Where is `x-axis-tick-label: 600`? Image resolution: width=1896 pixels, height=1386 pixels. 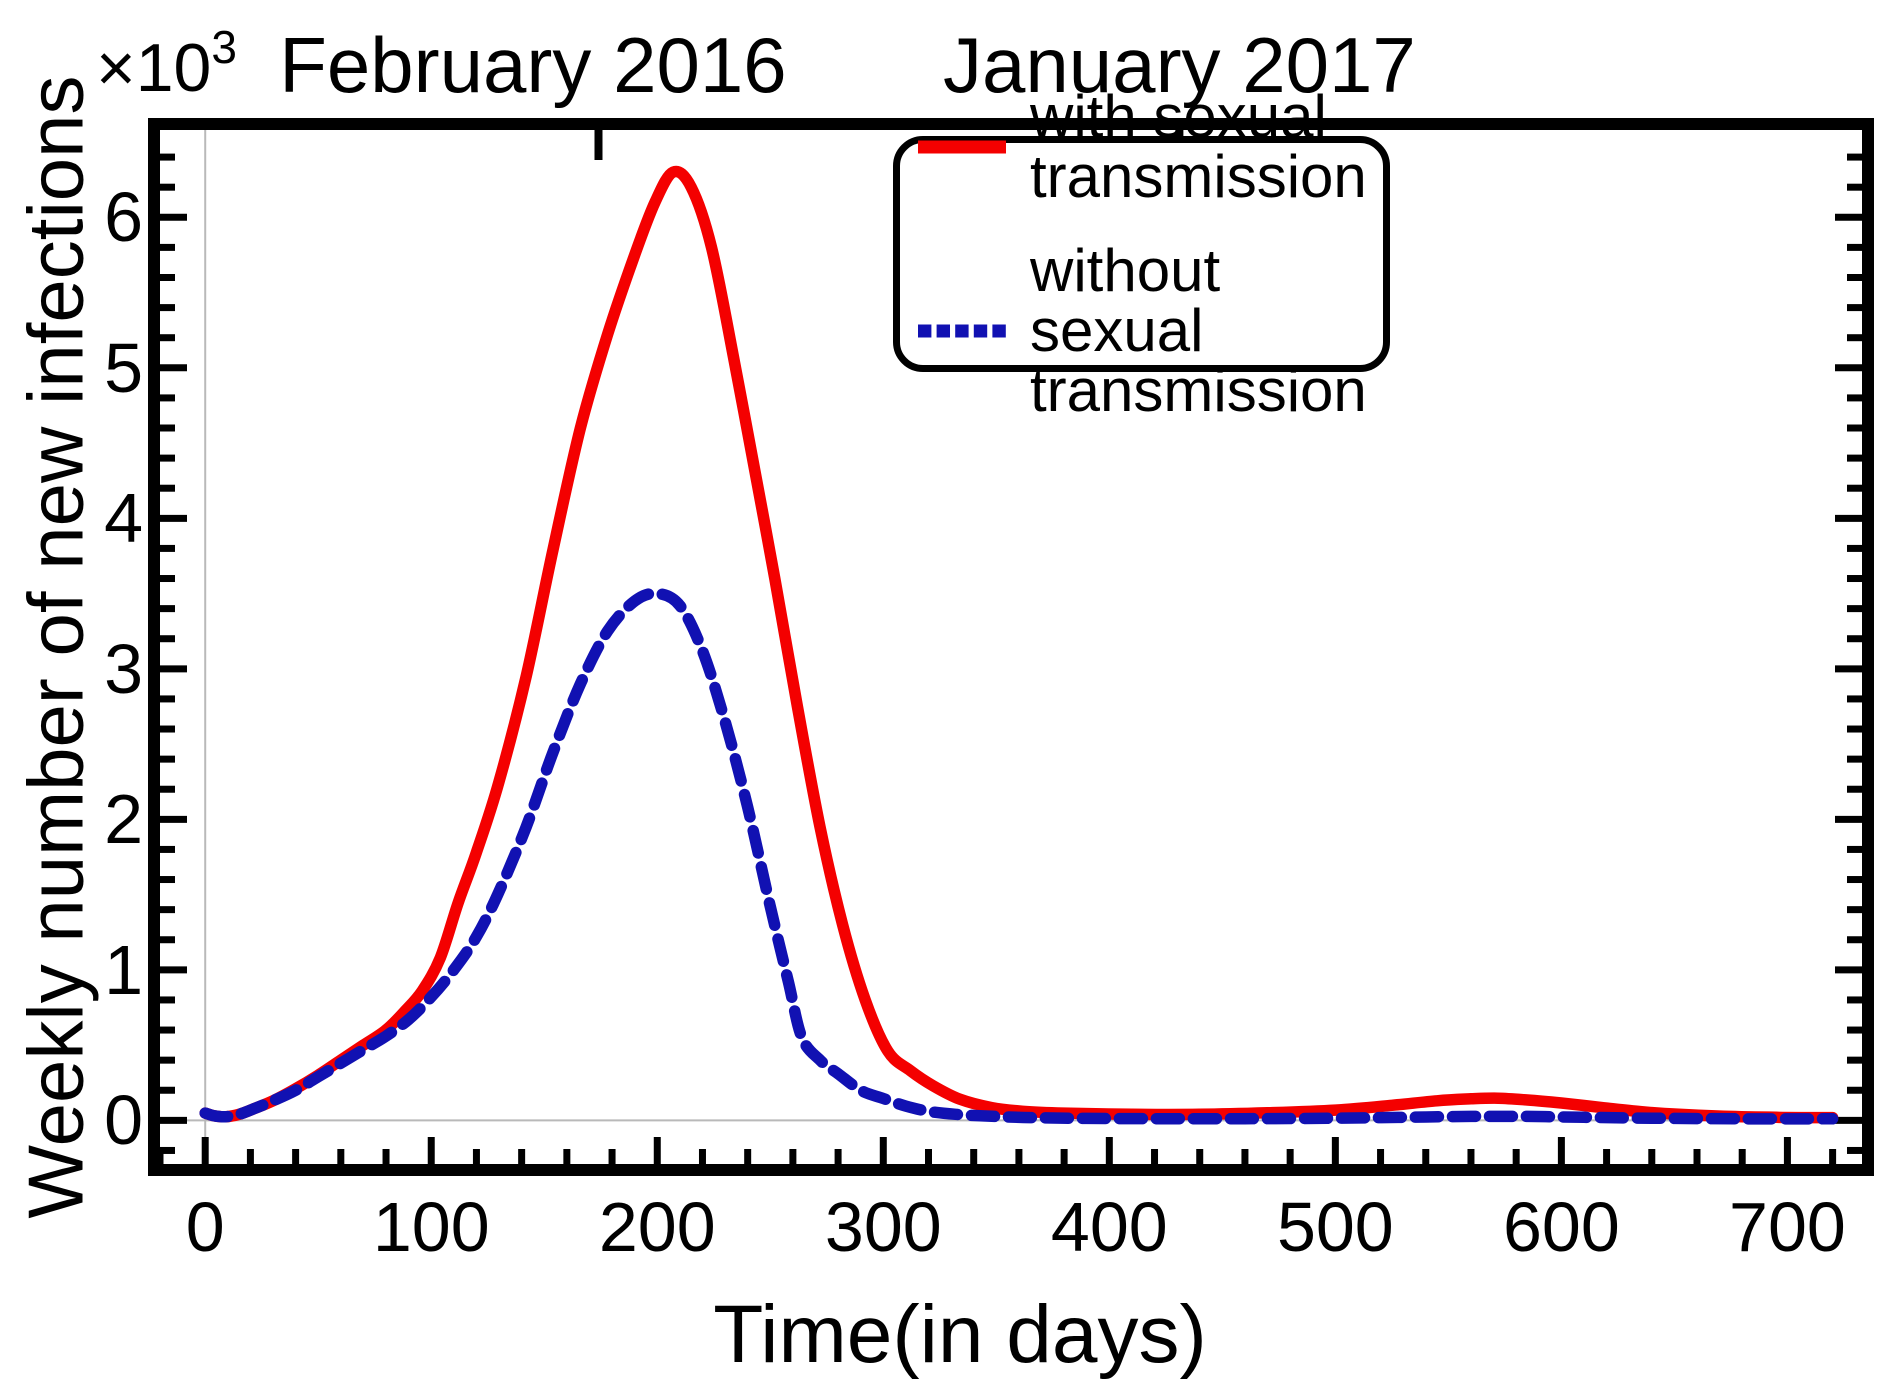
x-axis-tick-label: 600 is located at coordinates (1561, 1227).